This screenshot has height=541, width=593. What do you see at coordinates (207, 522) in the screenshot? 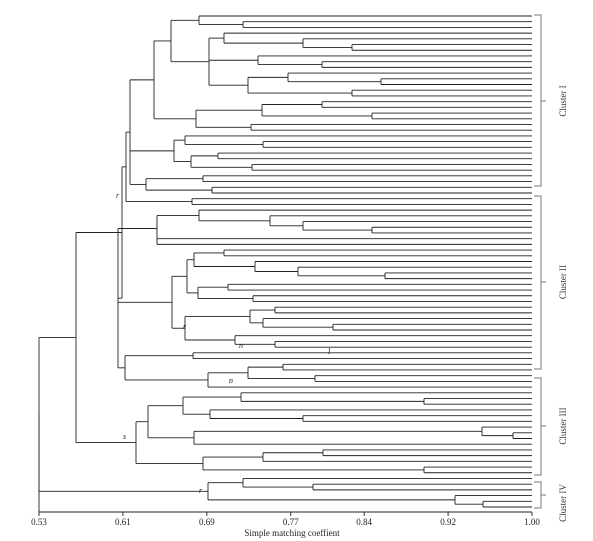
I see `x-axis-tick-label: 0.69` at bounding box center [207, 522].